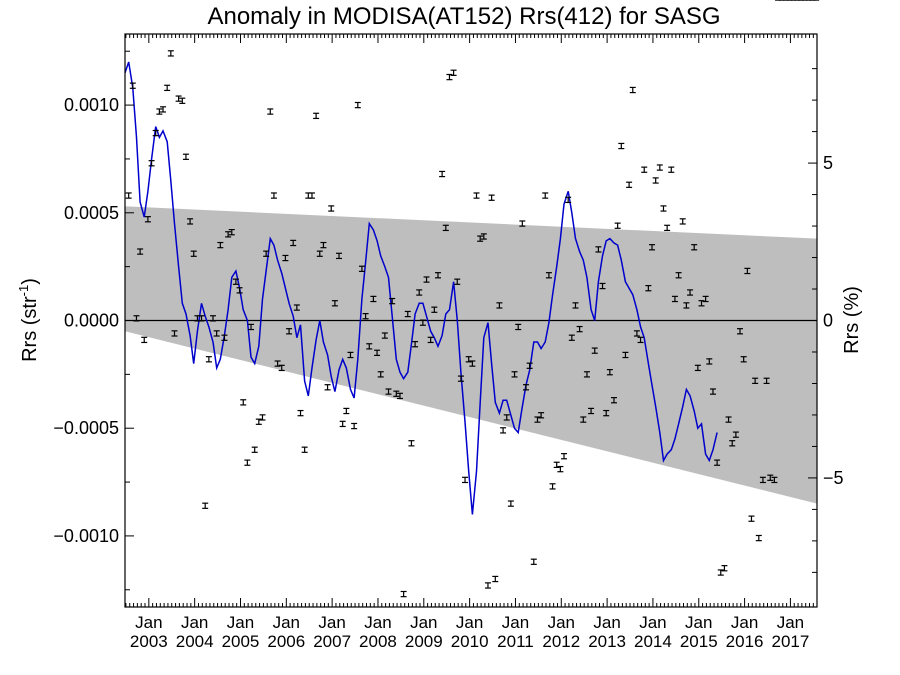  Describe the element at coordinates (86, 428) in the screenshot. I see `y-tick-label: −0.0005` at that location.